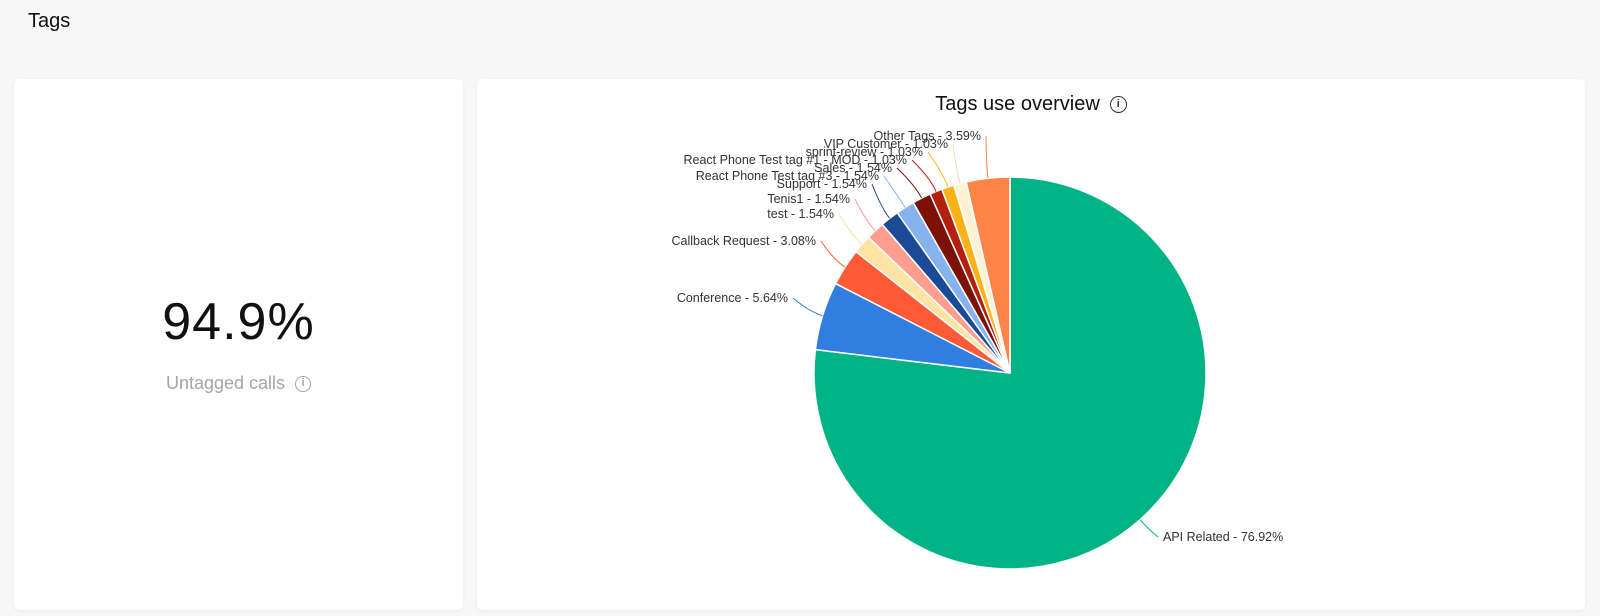  Describe the element at coordinates (787, 176) in the screenshot. I see `pie-slice-label: React Phone Test tag #3 - 1.54%` at that location.